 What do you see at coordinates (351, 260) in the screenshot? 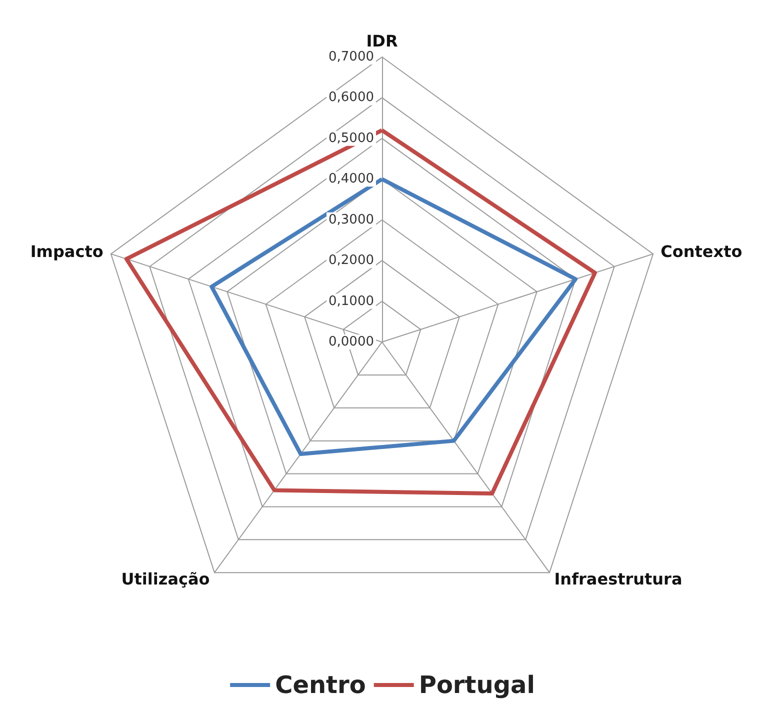
I see `y-tick-label: 0,2000` at bounding box center [351, 260].